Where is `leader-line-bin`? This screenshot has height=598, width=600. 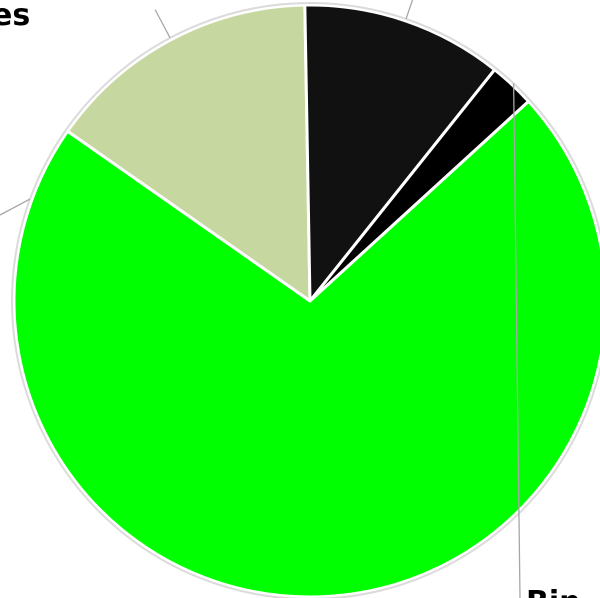
leader-line-bin is located at coordinates (516, 340).